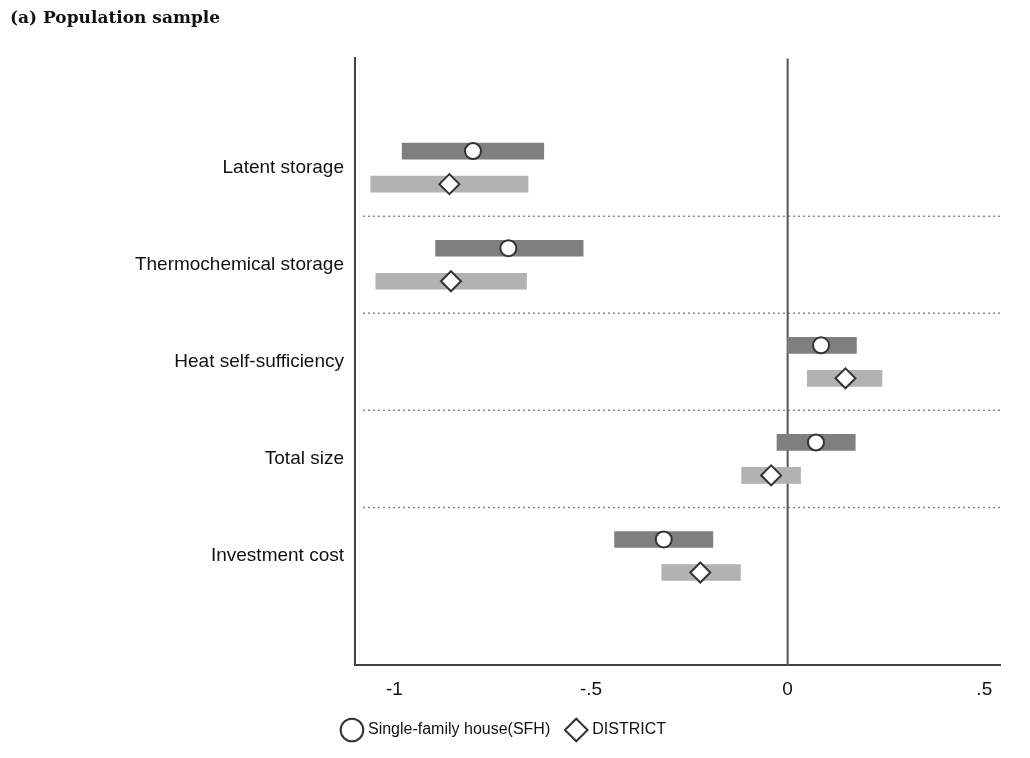 Image resolution: width=1030 pixels, height=758 pixels. I want to click on y-tick-label: Total size, so click(304, 458).